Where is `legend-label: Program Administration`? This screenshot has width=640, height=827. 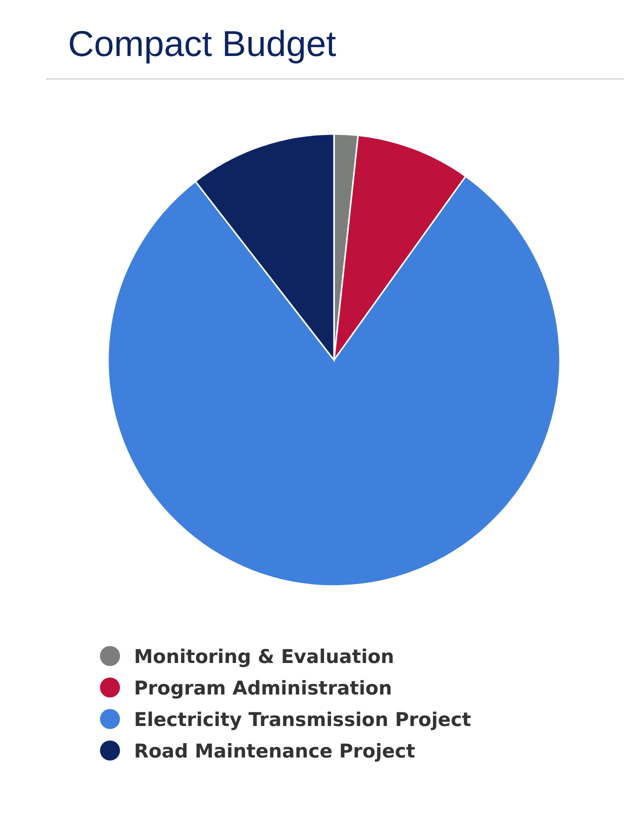 legend-label: Program Administration is located at coordinates (263, 689).